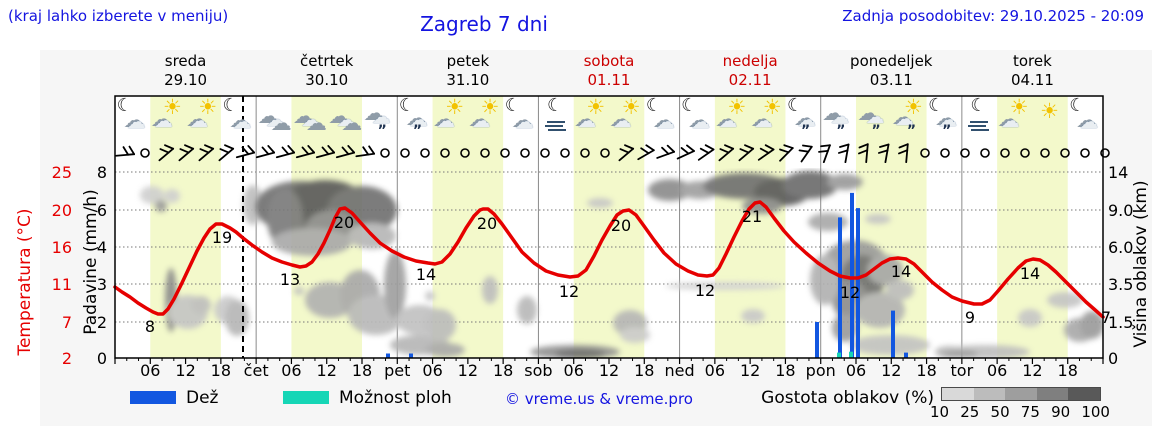  What do you see at coordinates (153, 397) in the screenshot?
I see `rain-legend-swatch` at bounding box center [153, 397].